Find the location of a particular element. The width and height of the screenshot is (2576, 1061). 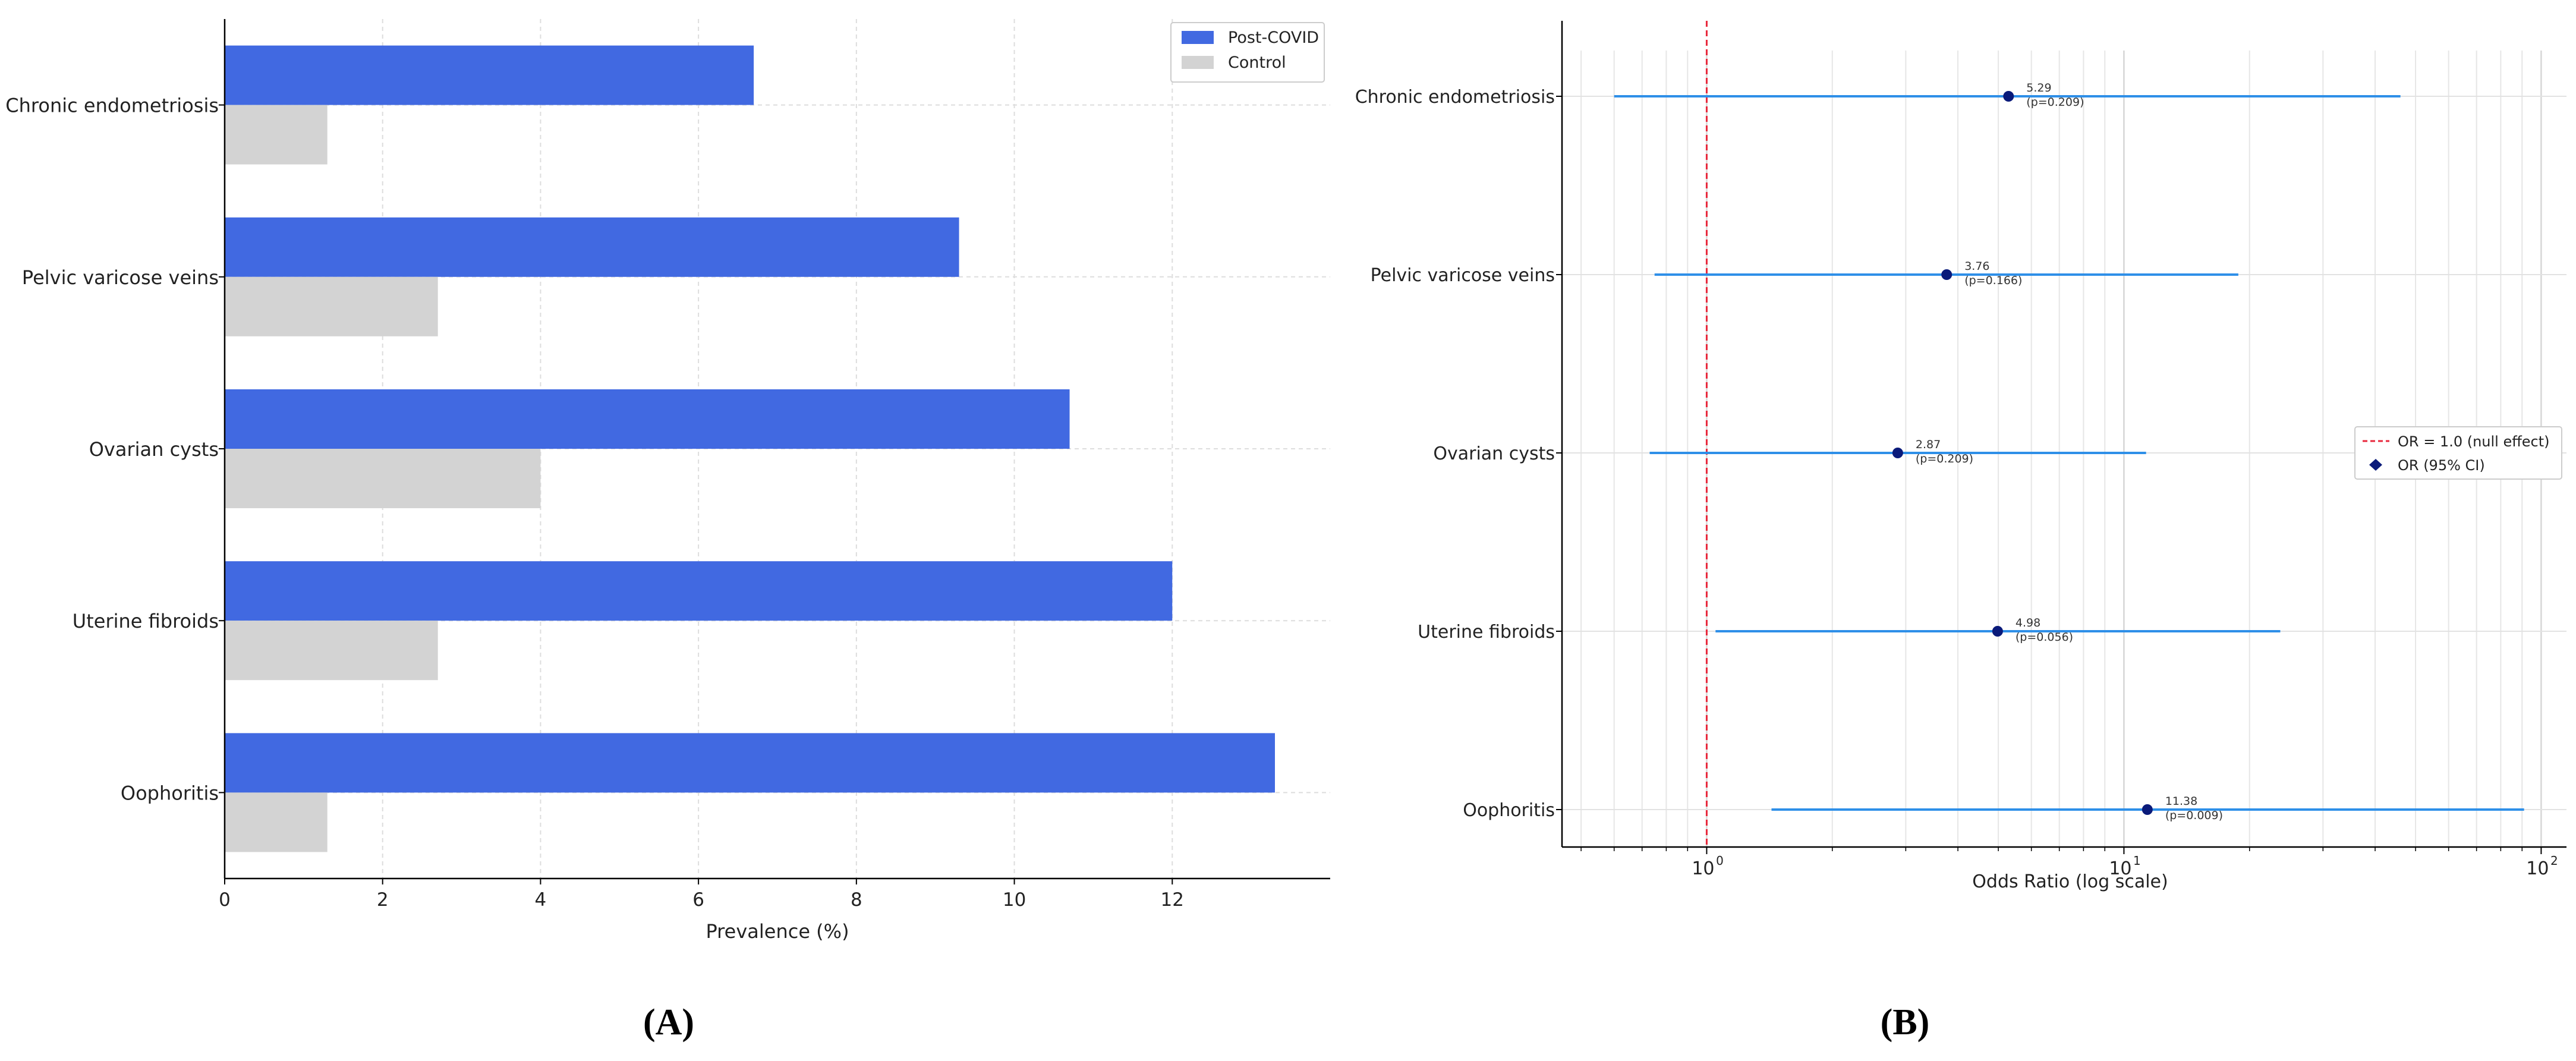

or-value-label: 4.98 is located at coordinates (2028, 622).